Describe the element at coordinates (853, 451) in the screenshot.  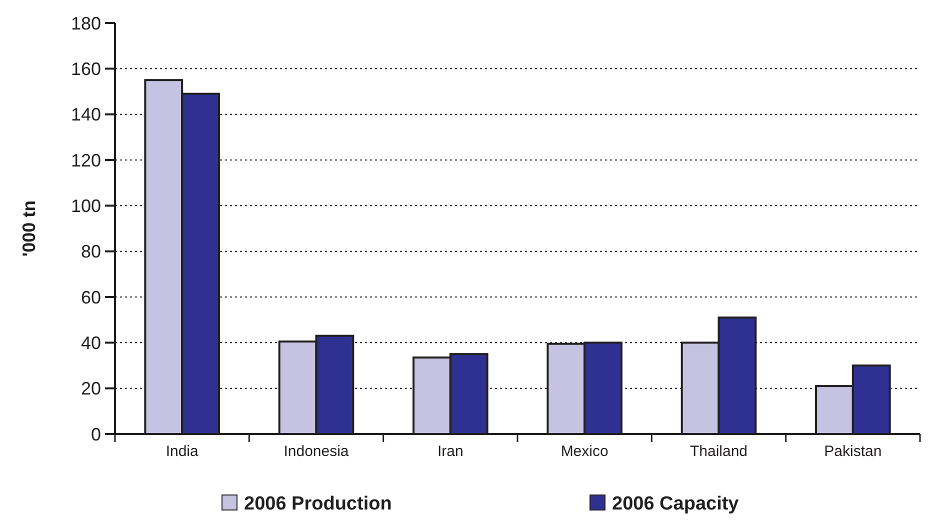
I see `x-tick-label: Pakistan` at that location.